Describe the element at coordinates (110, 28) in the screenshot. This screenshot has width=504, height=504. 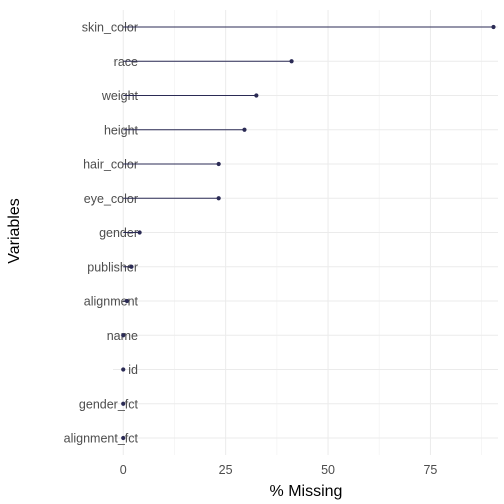
I see `y-tick-label: skin_color` at that location.